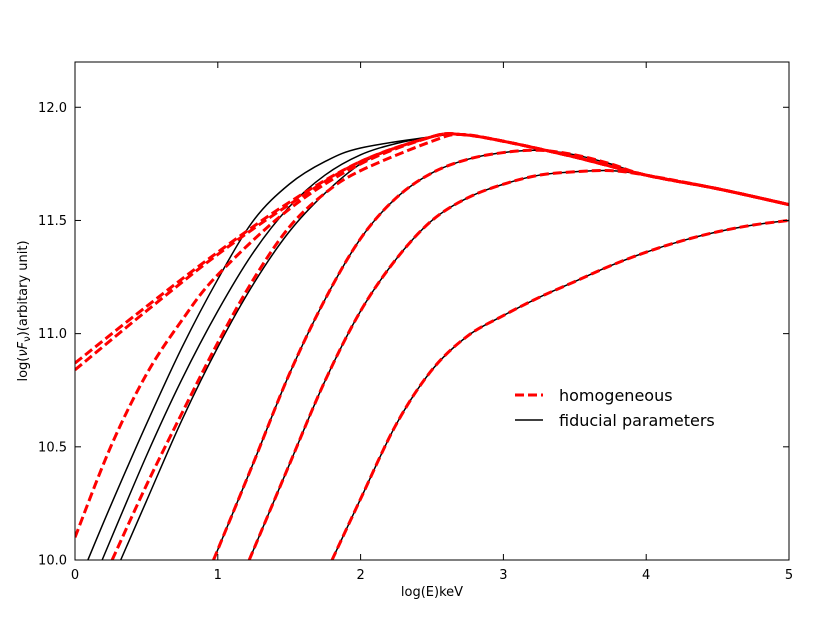 This screenshot has width=830, height=623. Describe the element at coordinates (615, 408) in the screenshot. I see `legend: homogeneous fiducial parameters` at that location.